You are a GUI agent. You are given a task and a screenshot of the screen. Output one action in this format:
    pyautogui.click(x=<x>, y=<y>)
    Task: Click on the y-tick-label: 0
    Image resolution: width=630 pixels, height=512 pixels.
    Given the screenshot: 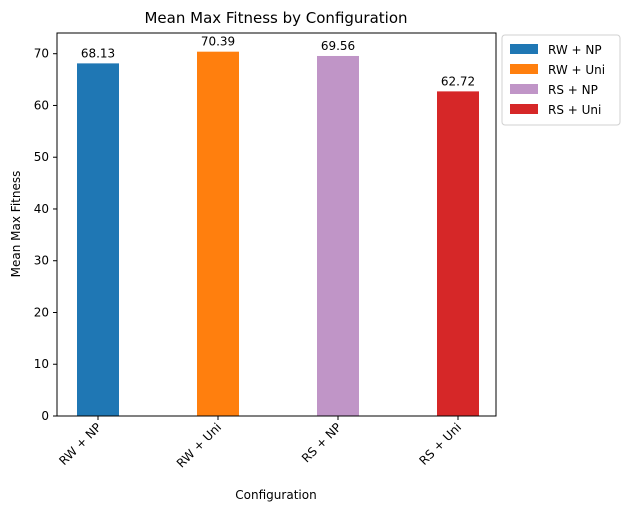 What is the action you would take?
    pyautogui.click(x=45, y=416)
    